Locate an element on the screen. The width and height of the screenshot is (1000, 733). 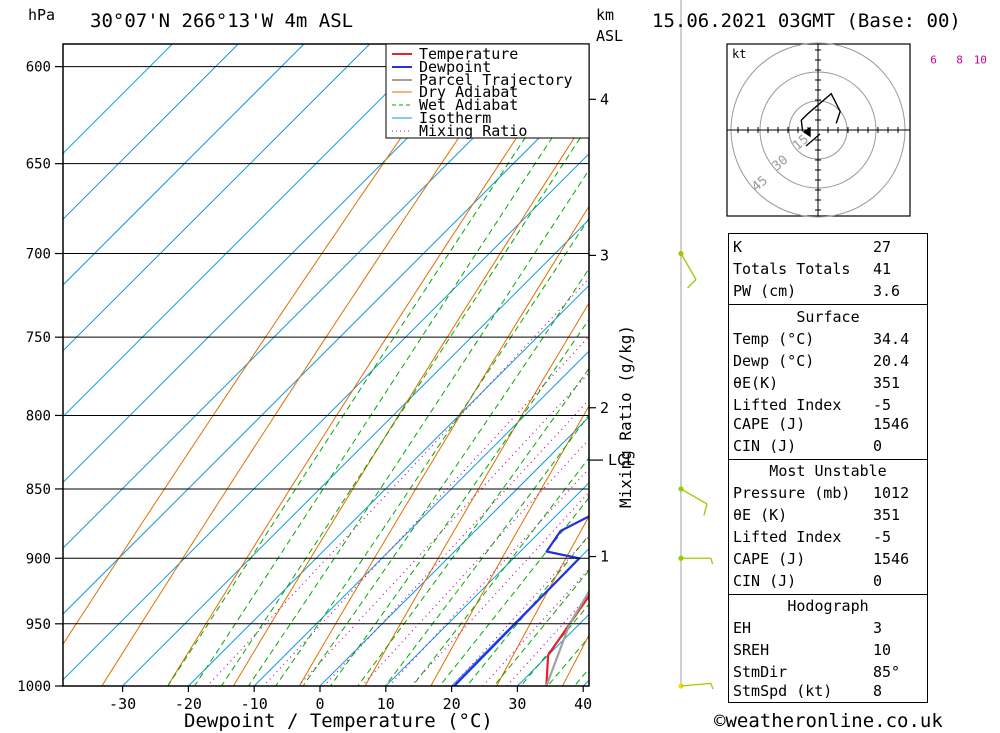
index-value: 3 is located at coordinates (878, 628).